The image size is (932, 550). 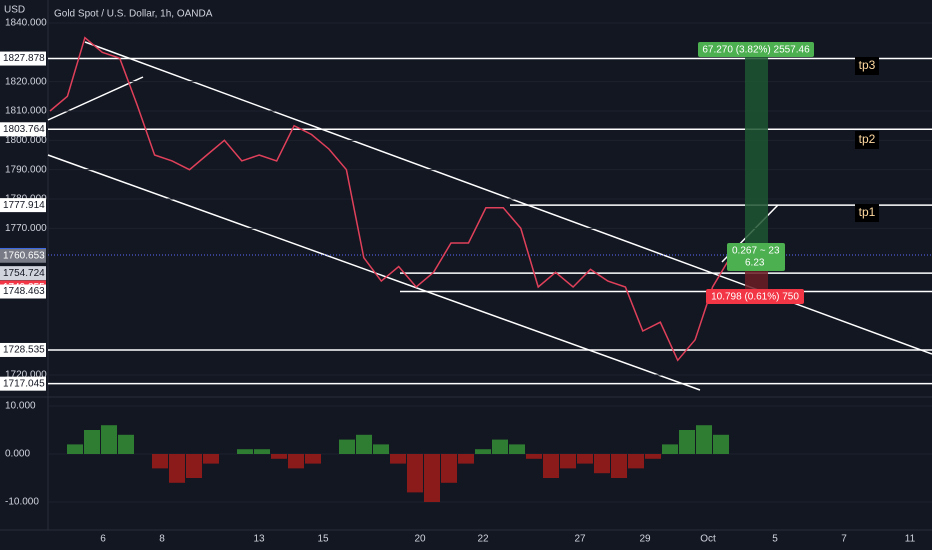 I want to click on level-label: 1717.045, so click(x=24, y=383).